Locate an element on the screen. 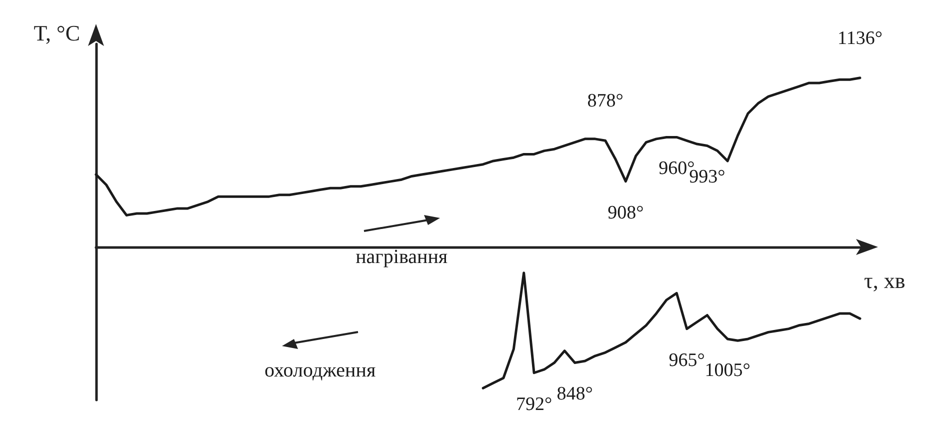 The width and height of the screenshot is (930, 432). annotation: 908° is located at coordinates (626, 213).